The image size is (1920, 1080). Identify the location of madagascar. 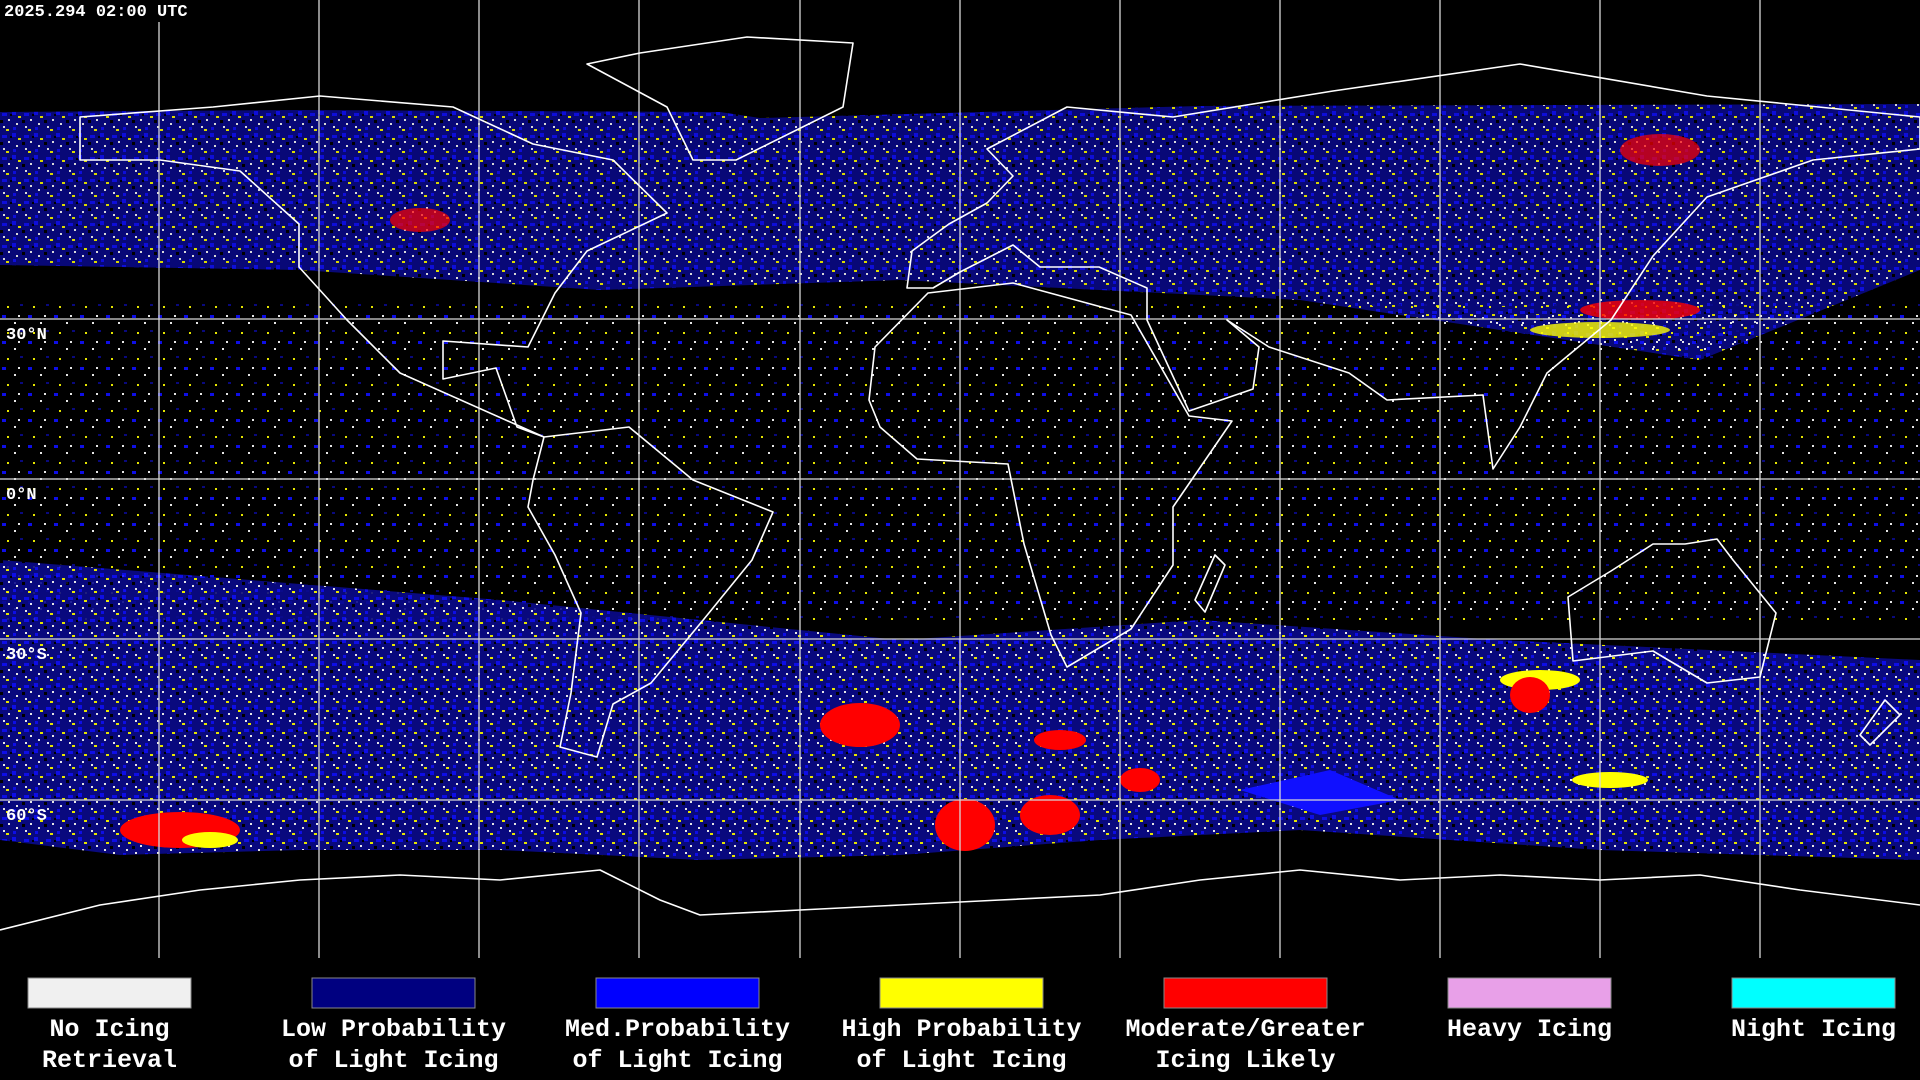
(1210, 583).